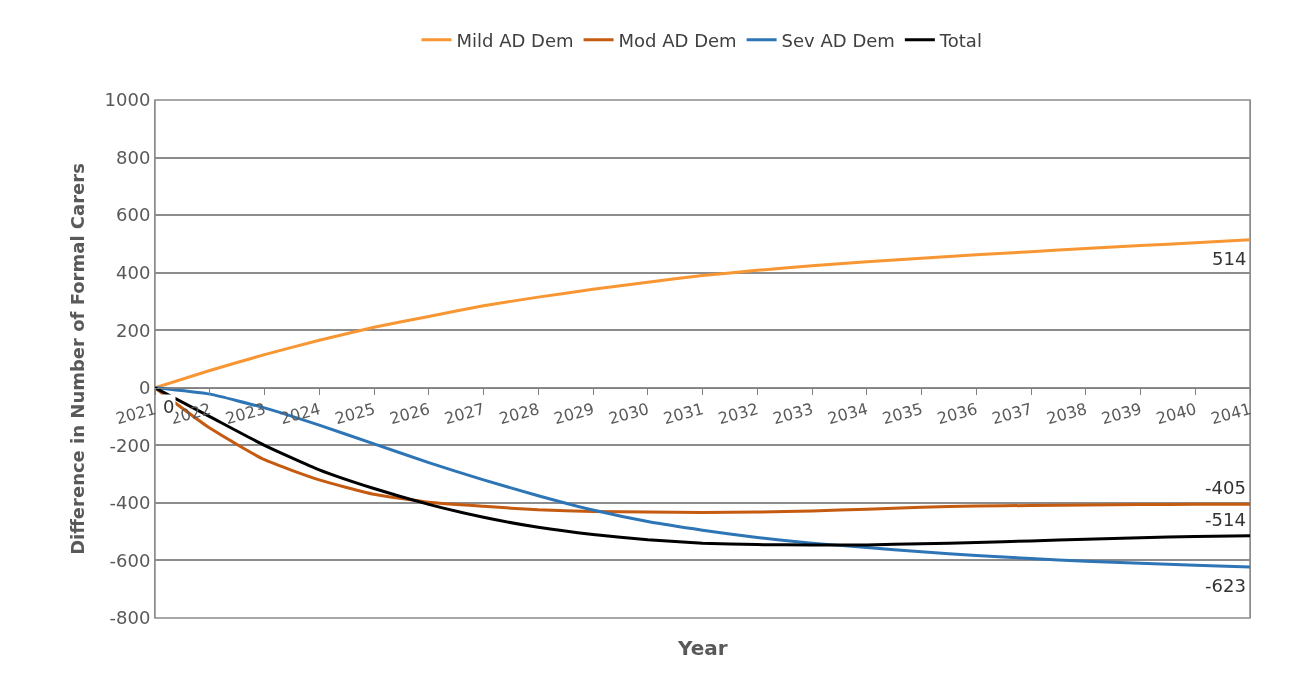  I want to click on x-tick-label: 2031, so click(683, 414).